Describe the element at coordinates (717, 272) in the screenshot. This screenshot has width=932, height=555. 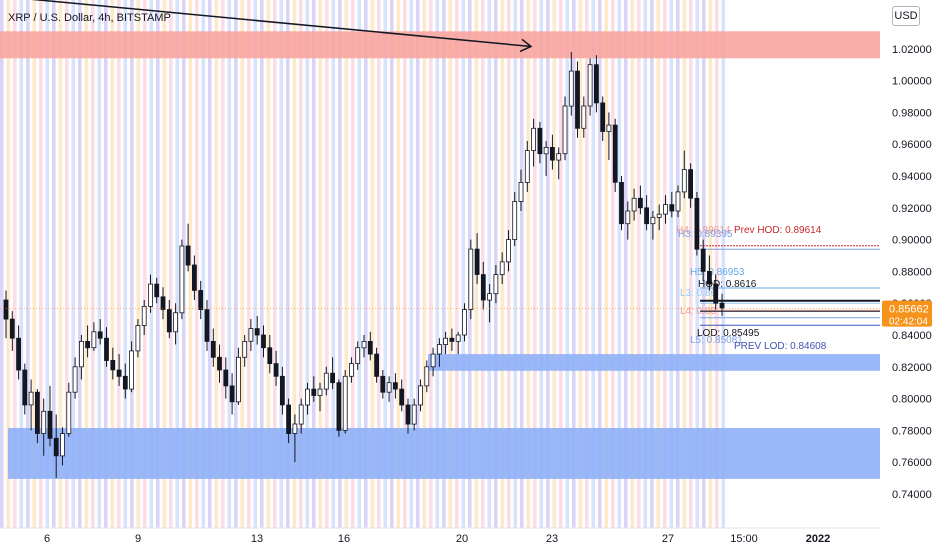
I see `level-label-h5: H5: 0.86953` at that location.